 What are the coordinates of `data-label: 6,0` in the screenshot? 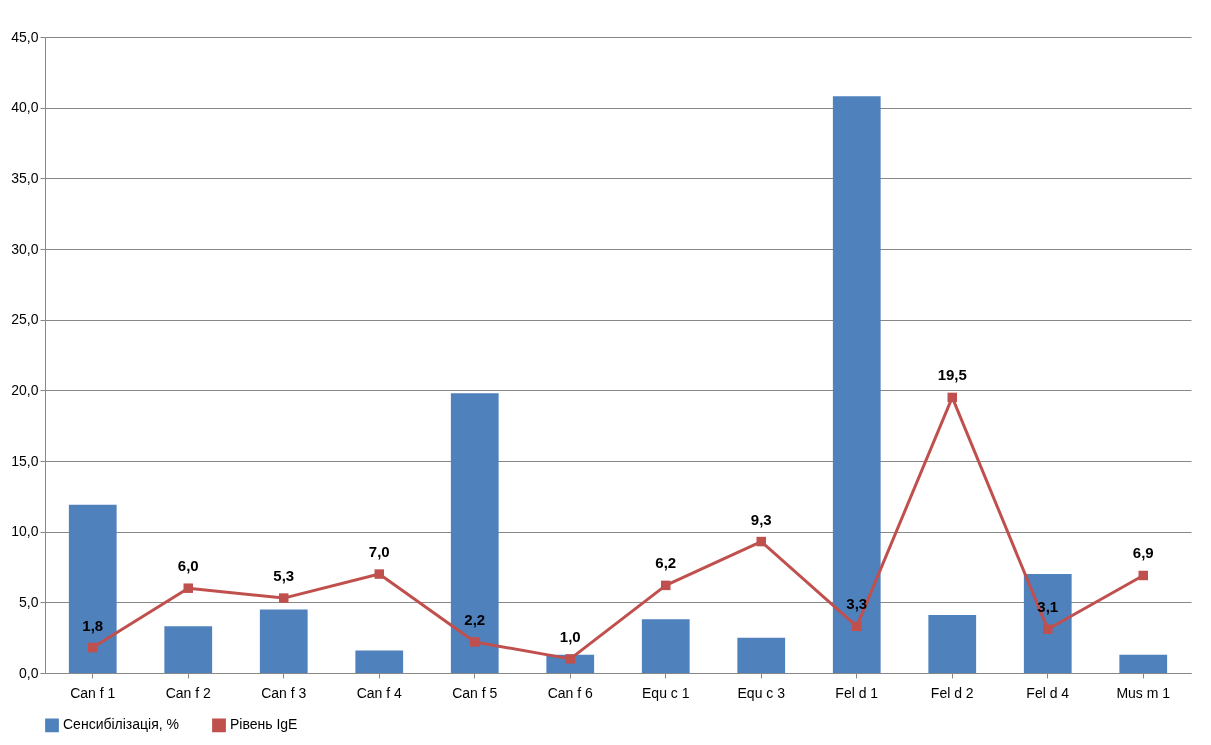 It's located at (188, 566).